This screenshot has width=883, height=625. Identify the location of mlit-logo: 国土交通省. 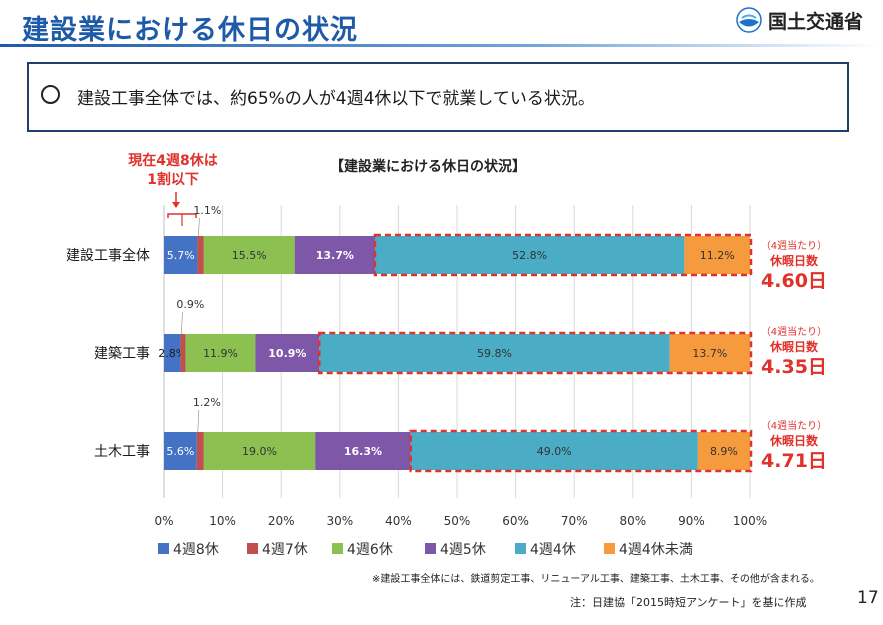
(799, 20).